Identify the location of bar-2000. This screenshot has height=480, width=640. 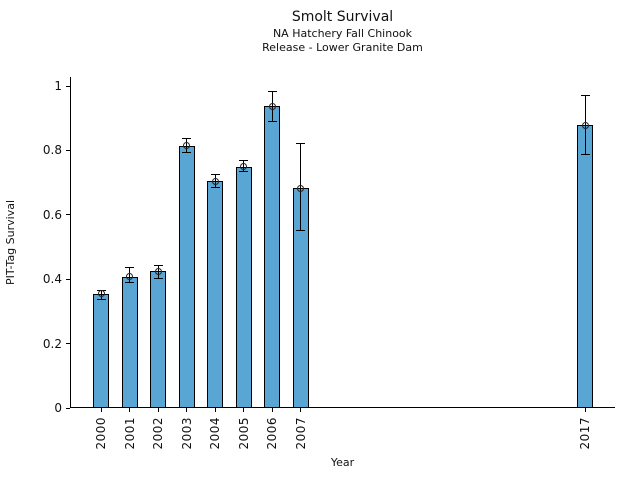
(101, 350).